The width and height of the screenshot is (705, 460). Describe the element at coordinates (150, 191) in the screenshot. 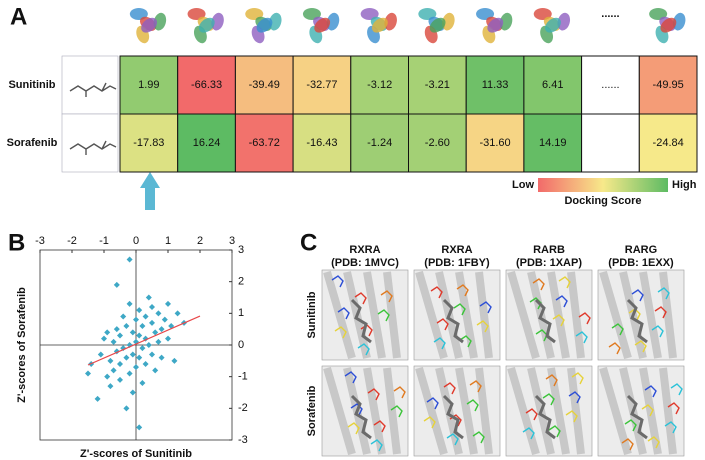

I see `arrow` at that location.